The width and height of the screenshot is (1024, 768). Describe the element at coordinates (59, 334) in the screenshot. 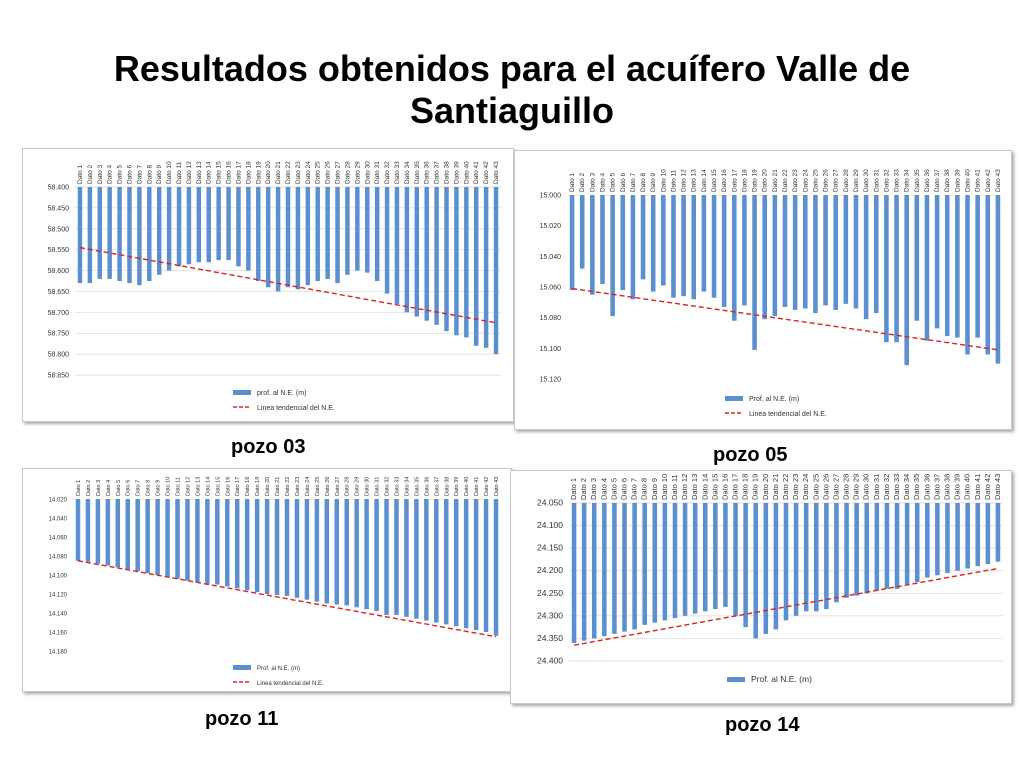

I see `c0-y-tick-label-7: 58.750` at that location.